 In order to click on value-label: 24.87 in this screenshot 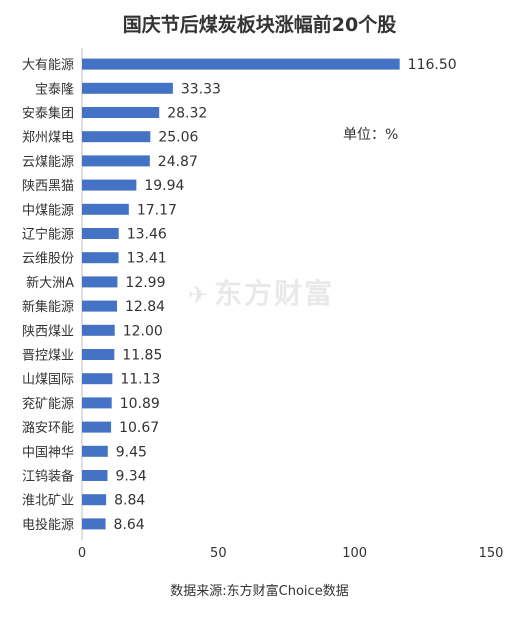, I will do `click(178, 162)`.